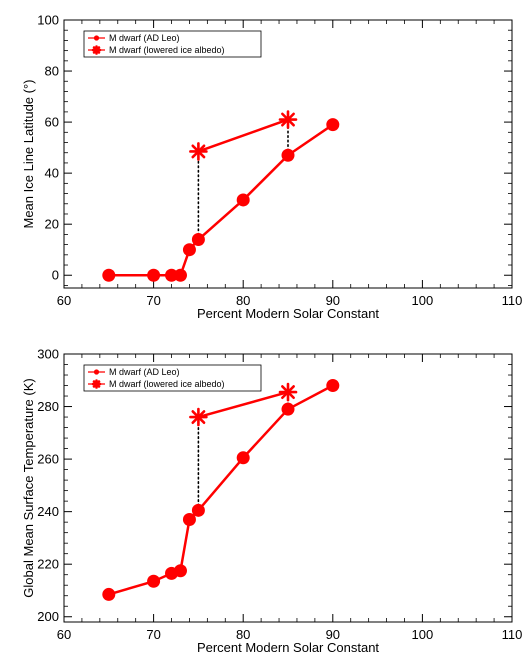 The image size is (532, 663). Describe the element at coordinates (52, 122) in the screenshot. I see `y-tick-label: 60` at that location.